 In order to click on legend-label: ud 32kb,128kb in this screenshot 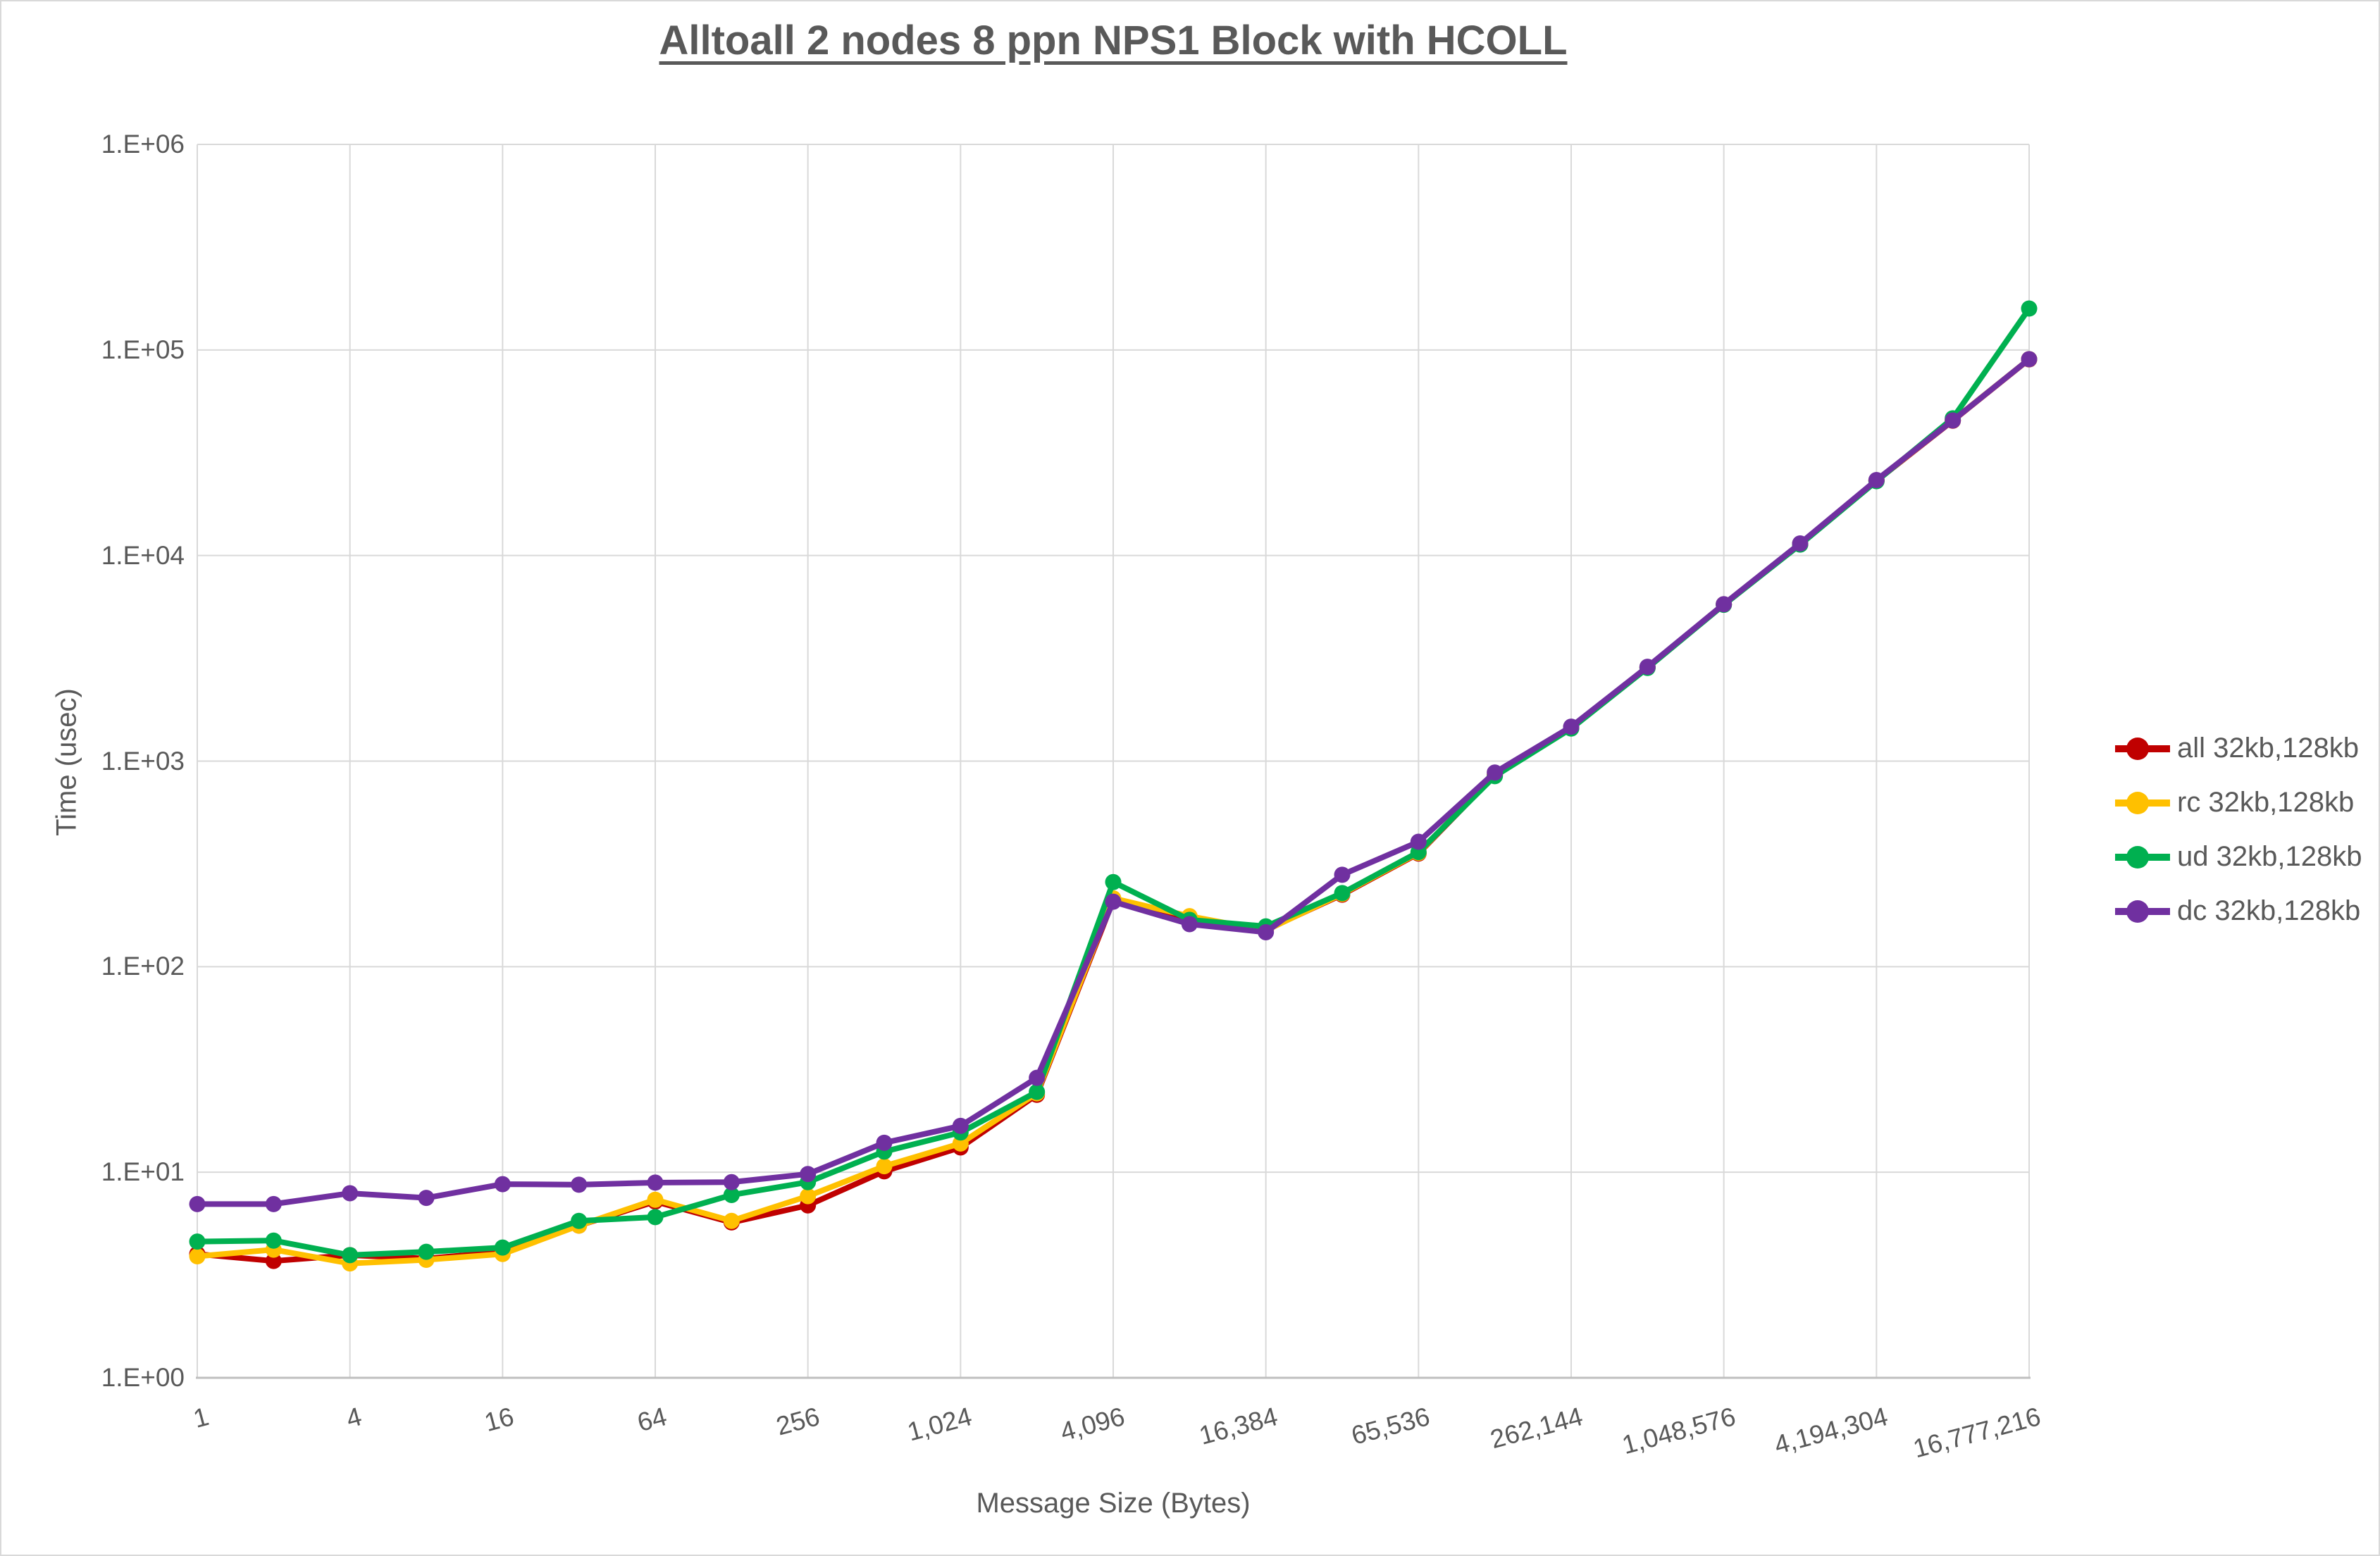, I will do `click(2269, 856)`.